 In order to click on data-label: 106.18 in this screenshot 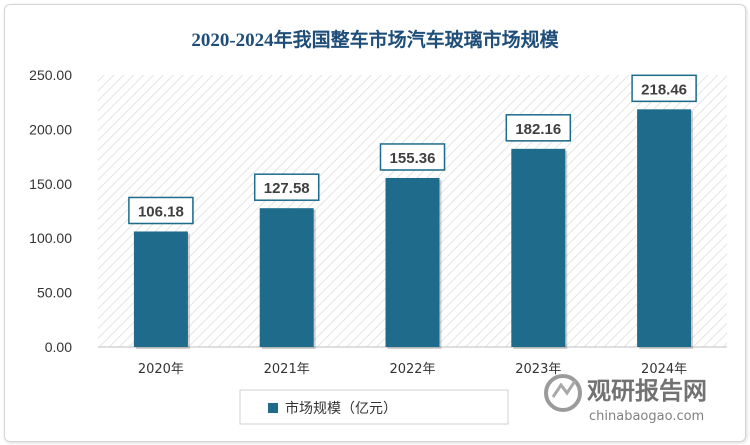, I will do `click(161, 211)`.